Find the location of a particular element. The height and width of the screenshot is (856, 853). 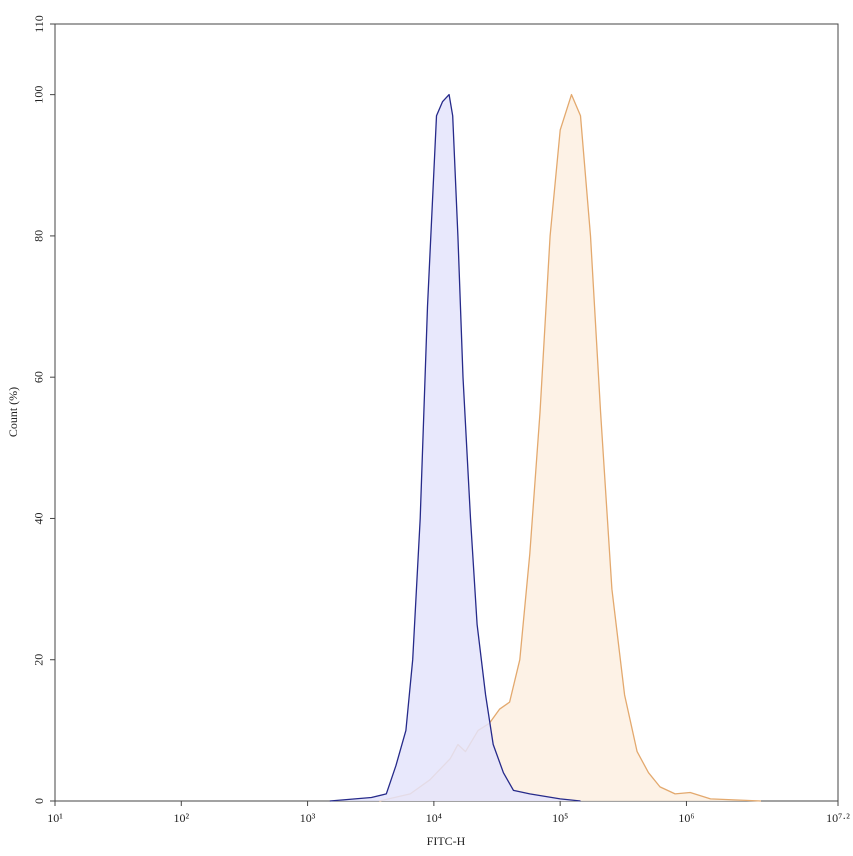

y-tick-label: 110 is located at coordinates (39, 24).